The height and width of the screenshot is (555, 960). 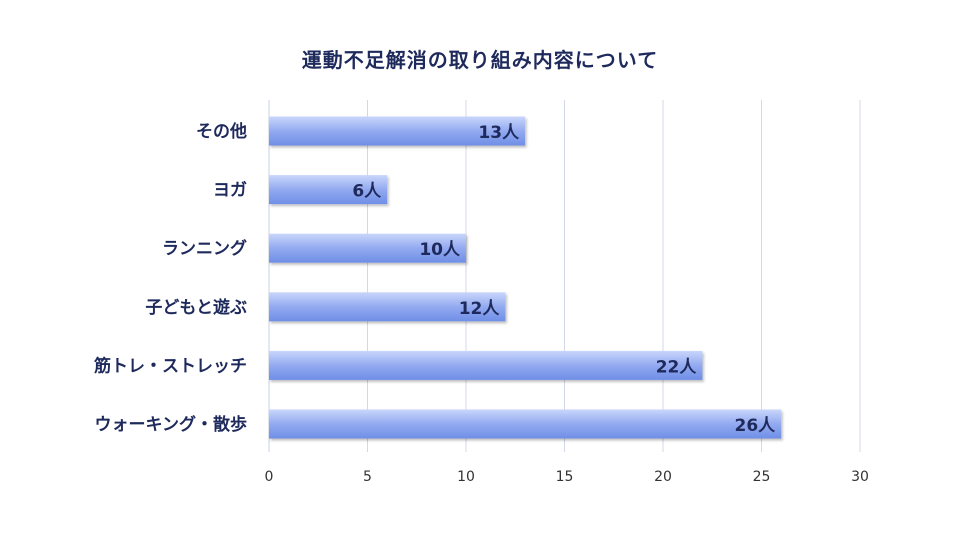 What do you see at coordinates (367, 192) in the screenshot?
I see `data-label: 6人` at bounding box center [367, 192].